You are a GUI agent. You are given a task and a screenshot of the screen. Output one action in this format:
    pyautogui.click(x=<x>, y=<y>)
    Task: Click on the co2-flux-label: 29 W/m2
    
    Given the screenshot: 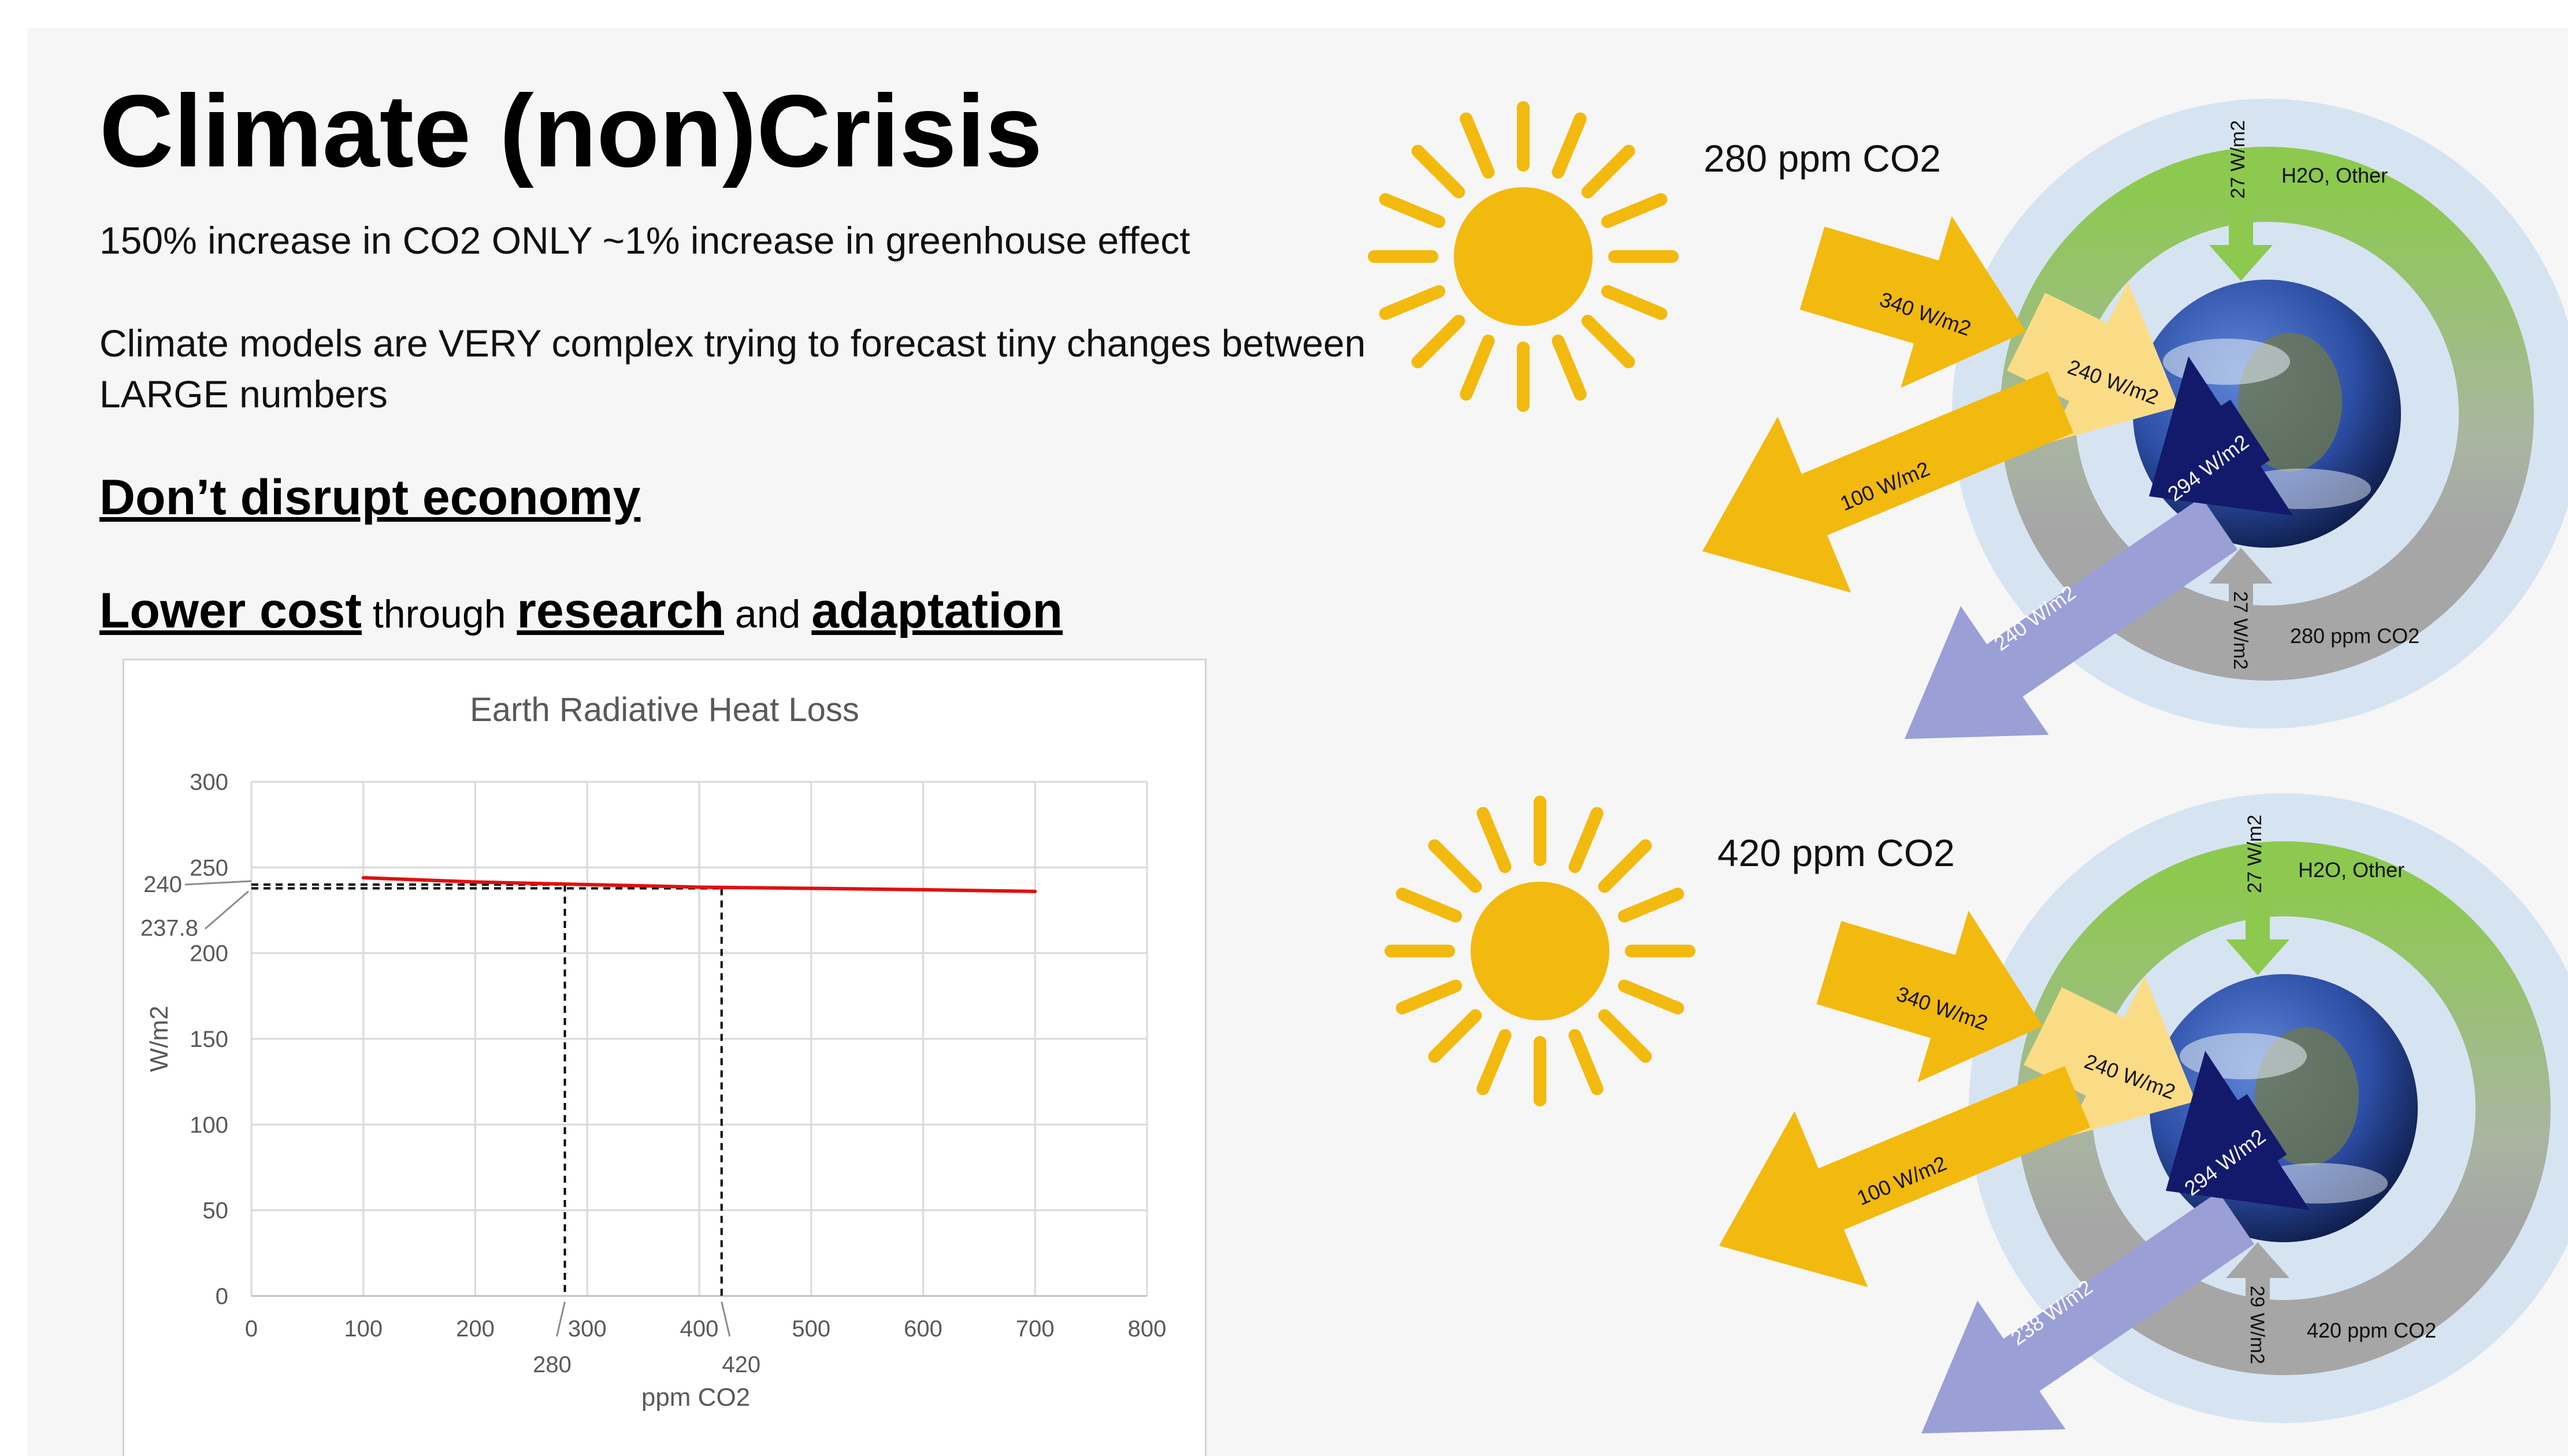 What is the action you would take?
    pyautogui.click(x=2257, y=1325)
    